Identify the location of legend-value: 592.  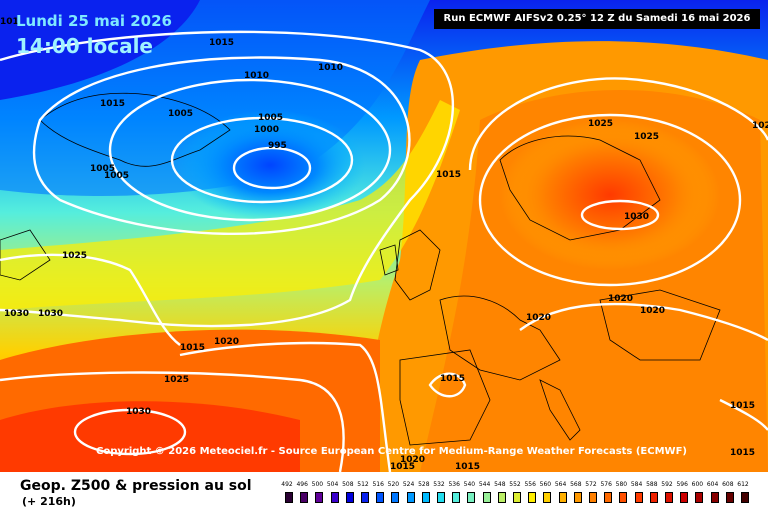
(667, 484).